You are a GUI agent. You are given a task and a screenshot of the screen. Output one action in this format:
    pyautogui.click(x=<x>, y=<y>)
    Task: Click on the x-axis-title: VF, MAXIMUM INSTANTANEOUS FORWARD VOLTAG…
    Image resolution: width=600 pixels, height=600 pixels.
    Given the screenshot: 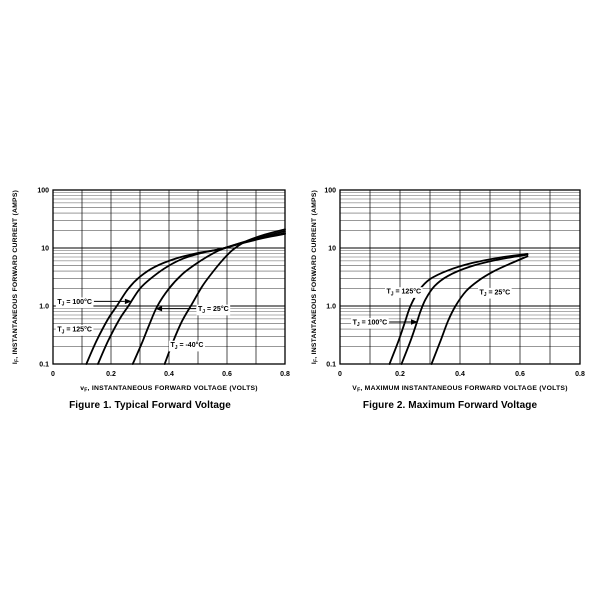 What is the action you would take?
    pyautogui.click(x=459, y=389)
    